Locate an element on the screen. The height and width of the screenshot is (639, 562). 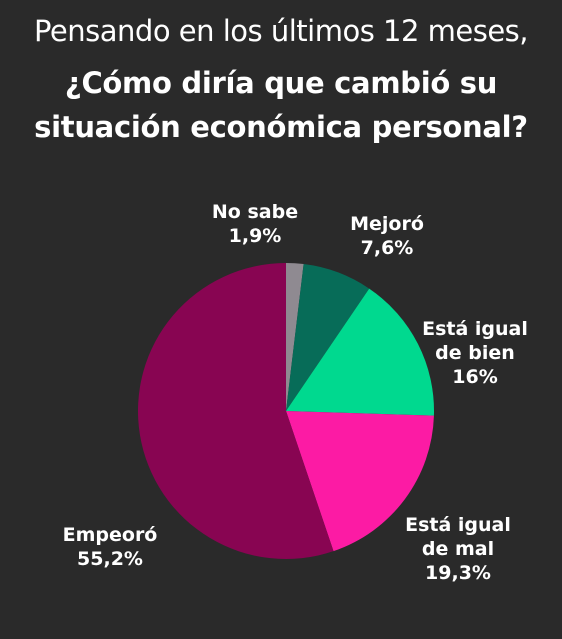
slice-label-text: Mejoró is located at coordinates (387, 224).